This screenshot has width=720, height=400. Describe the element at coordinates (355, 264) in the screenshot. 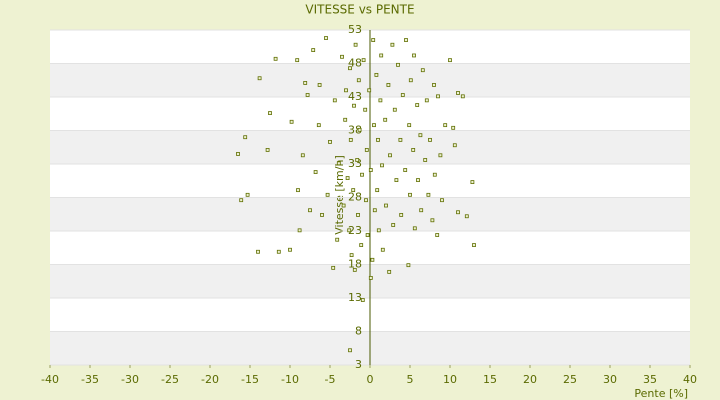

I see `y-tick-label: 18` at that location.